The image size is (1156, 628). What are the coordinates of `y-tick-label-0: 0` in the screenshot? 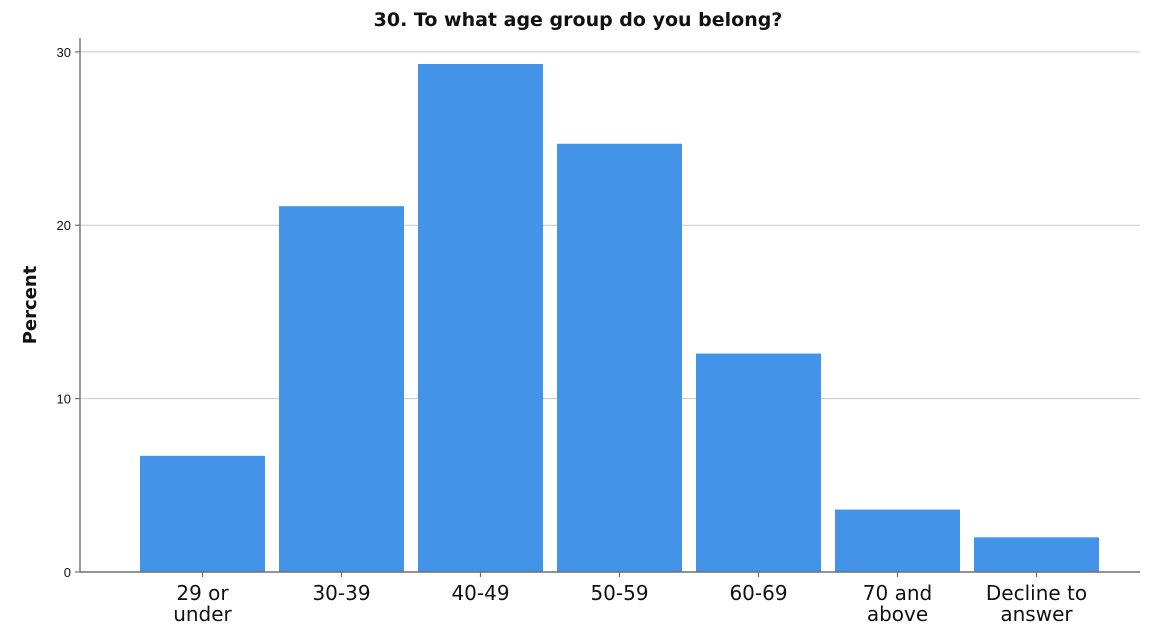 It's located at (67, 572).